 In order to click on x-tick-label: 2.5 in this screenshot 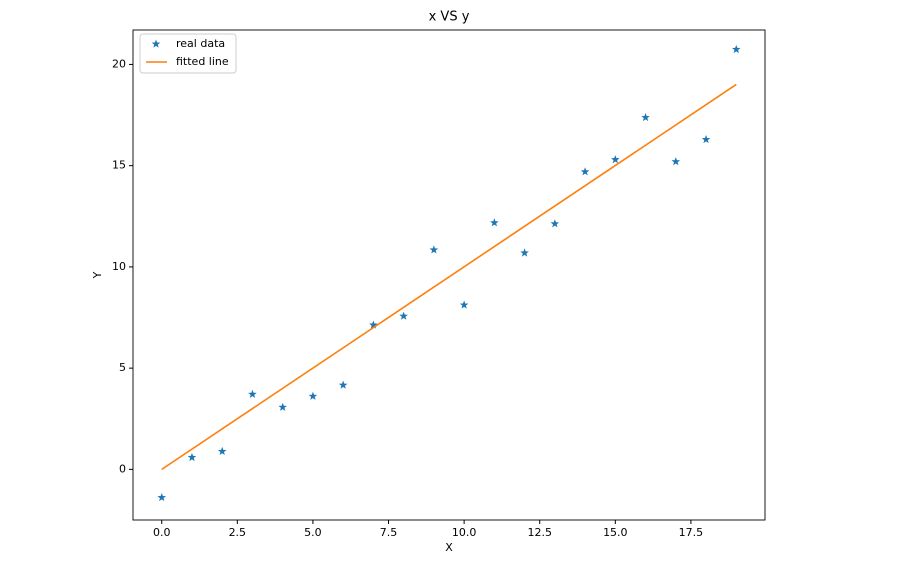, I will do `click(238, 532)`.